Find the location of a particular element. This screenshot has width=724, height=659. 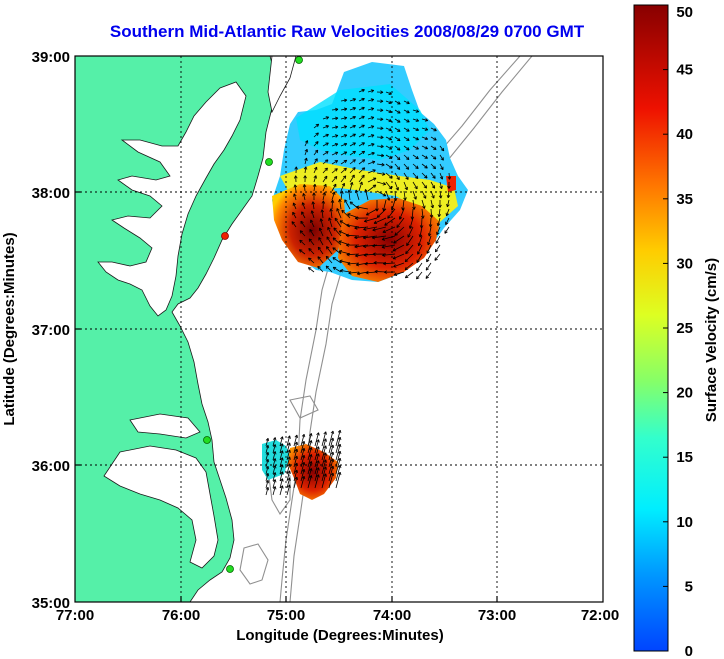

colorbar-ticks: 0 5 10 15 20 25 30 35 40 45 50 is located at coordinates (678, 331).